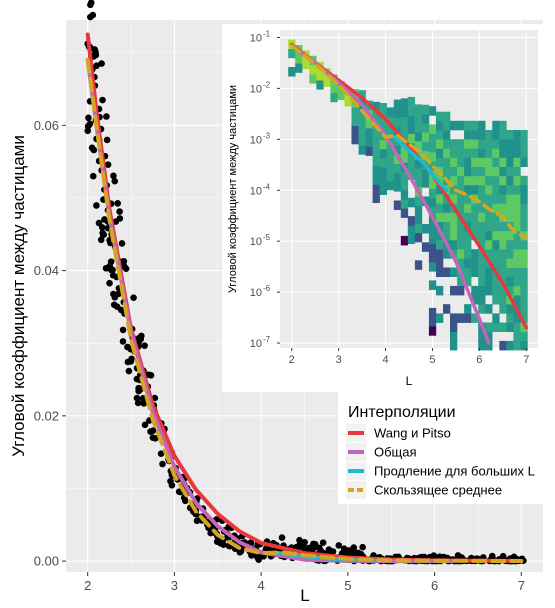 Image resolution: width=555 pixels, height=608 pixels. I want to click on inset-y-tick-label: 10, so click(256, 140).